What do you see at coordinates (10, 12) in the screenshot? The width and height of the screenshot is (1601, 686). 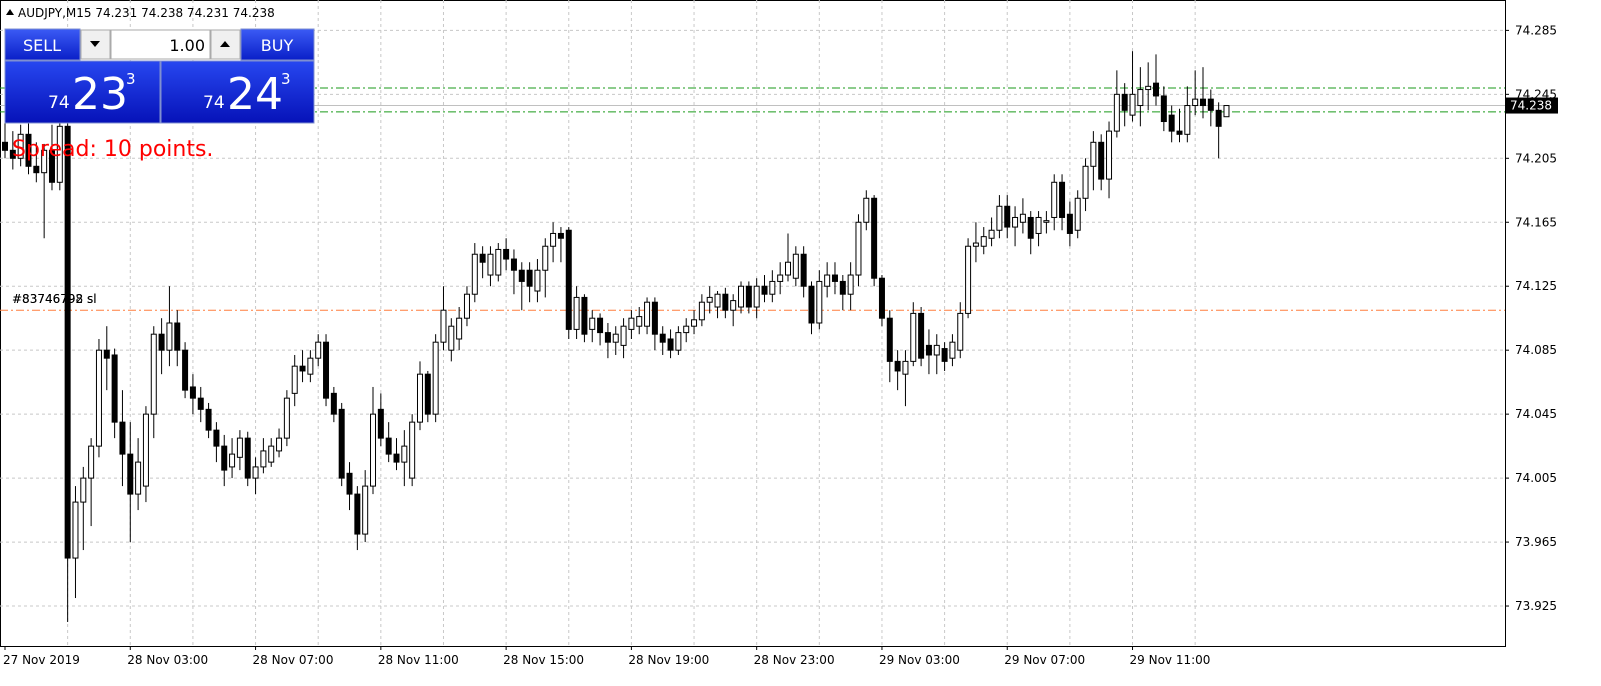 I see `collapse-icon` at bounding box center [10, 12].